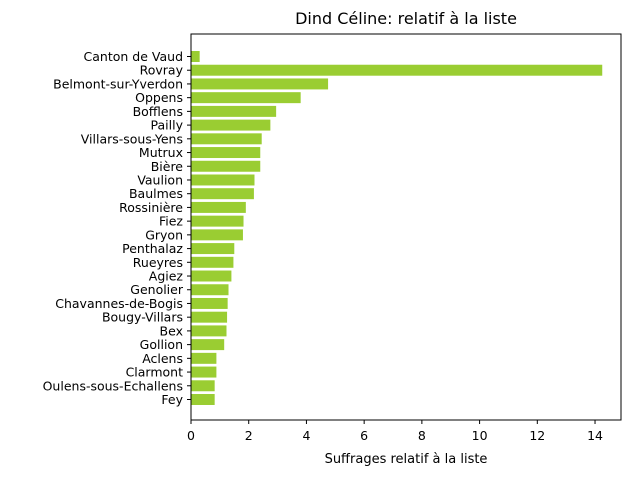 The image size is (640, 480). What do you see at coordinates (480, 435) in the screenshot?
I see `x-tick-label: 10` at bounding box center [480, 435].